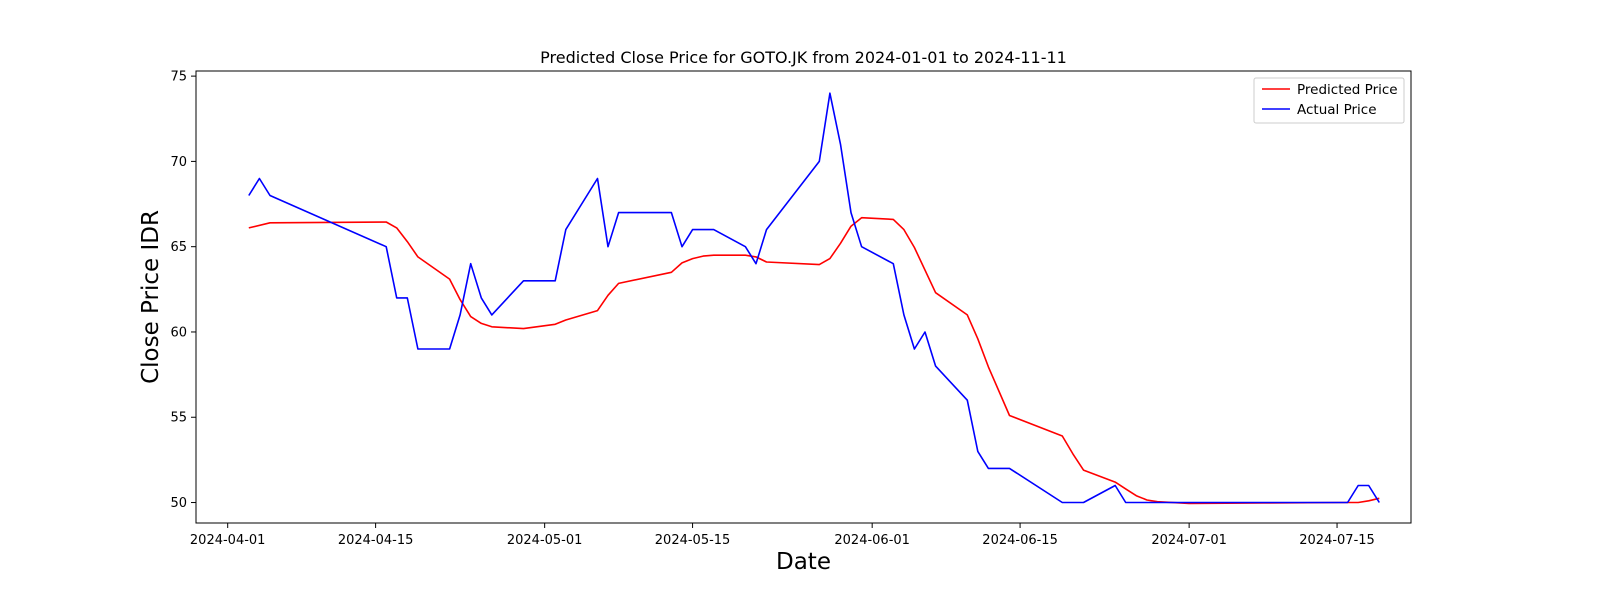  I want to click on legend-frame, so click(1329, 100).